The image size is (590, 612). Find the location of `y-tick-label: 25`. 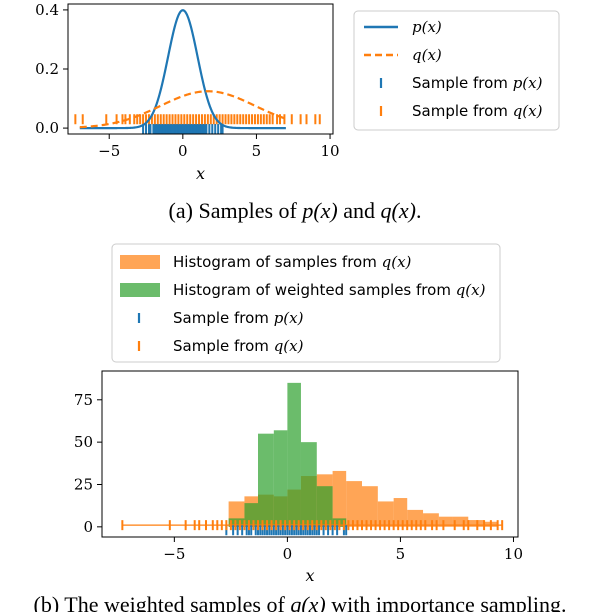

y-tick-label: 25 is located at coordinates (83, 484).